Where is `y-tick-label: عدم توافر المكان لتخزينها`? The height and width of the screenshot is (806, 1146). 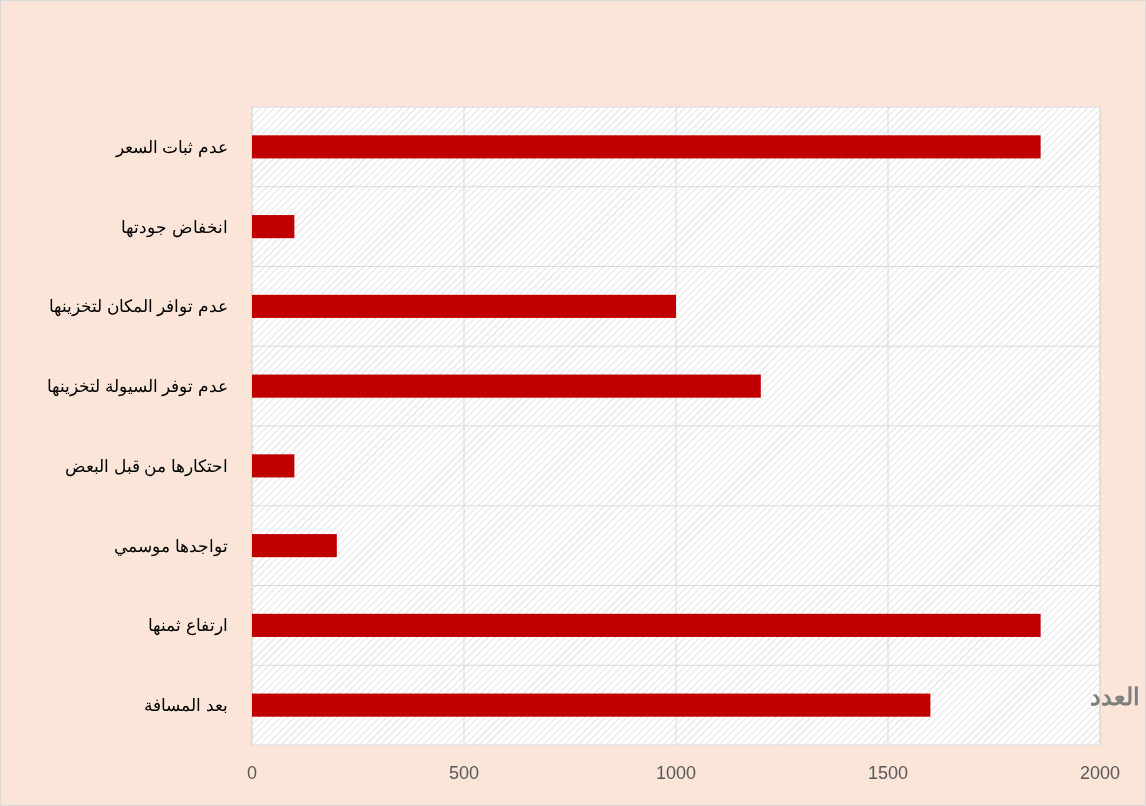
y-tick-label: عدم توافر المكان لتخزينها is located at coordinates (138, 307).